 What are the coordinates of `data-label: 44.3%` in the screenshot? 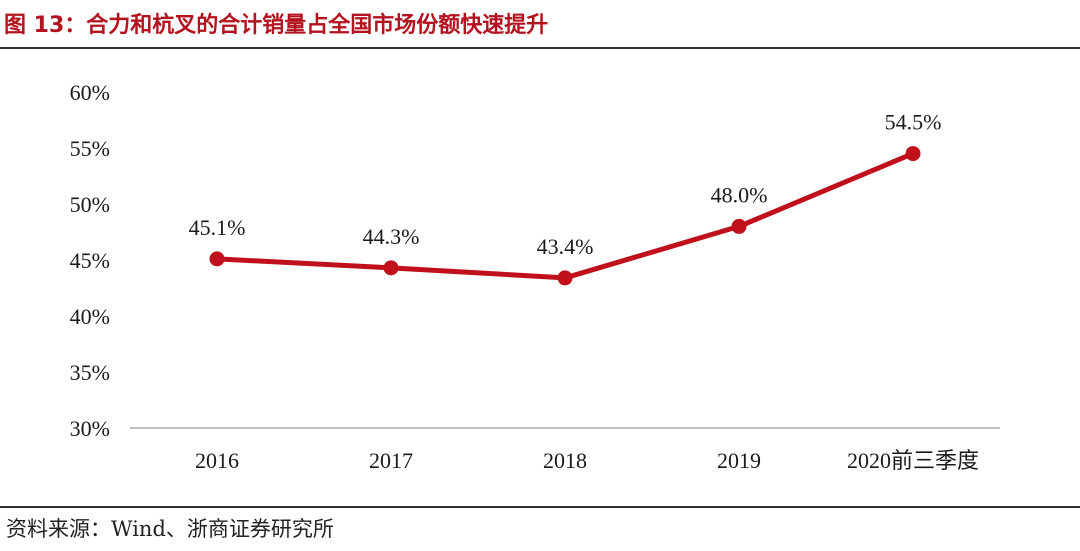 It's located at (391, 236).